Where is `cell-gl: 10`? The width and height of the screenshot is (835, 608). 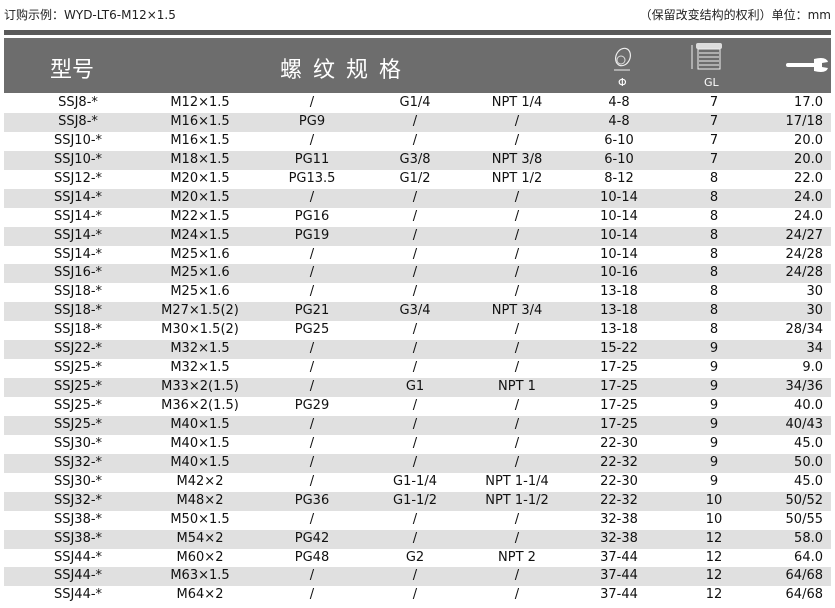
cell-gl: 10 is located at coordinates (714, 500).